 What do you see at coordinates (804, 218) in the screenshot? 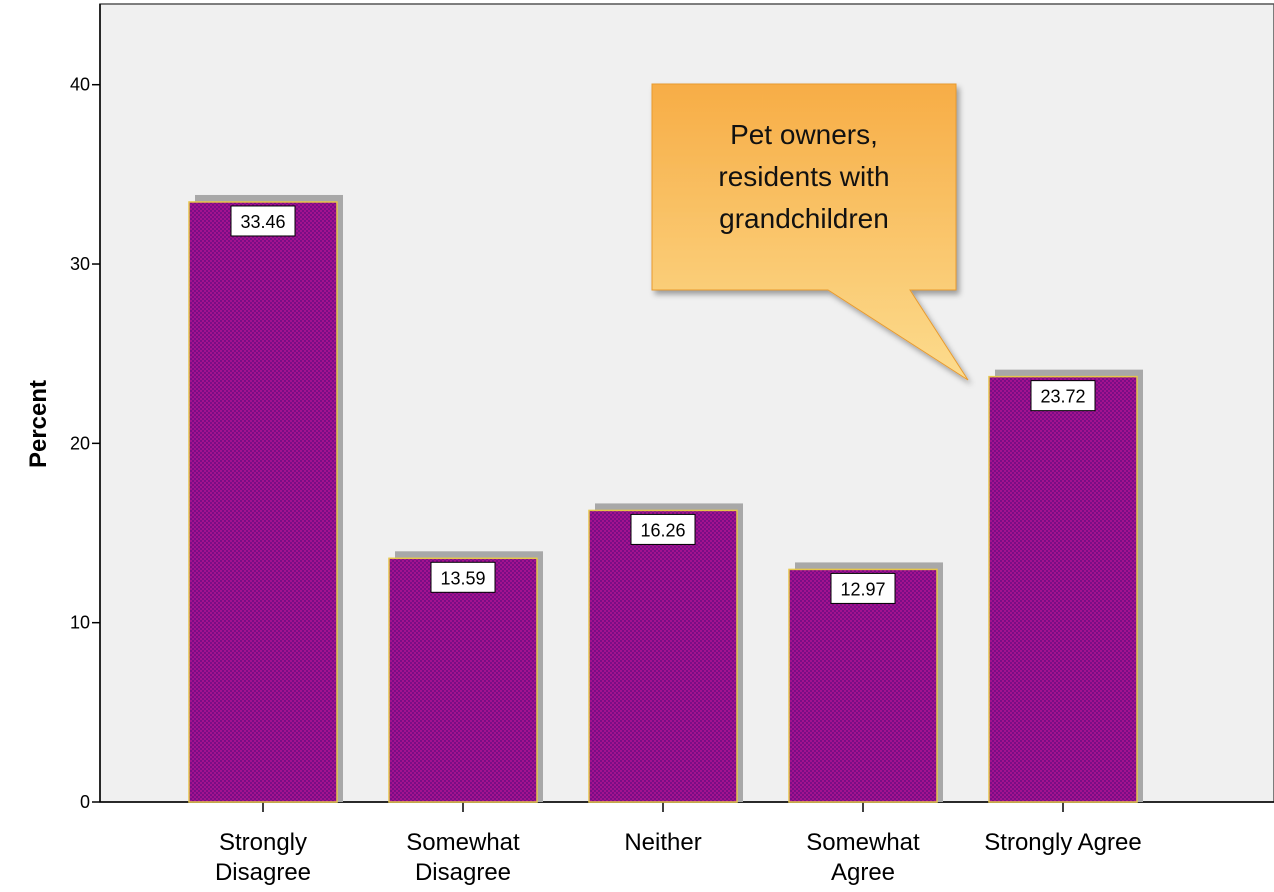
I see `callout-text: grandchildren` at bounding box center [804, 218].